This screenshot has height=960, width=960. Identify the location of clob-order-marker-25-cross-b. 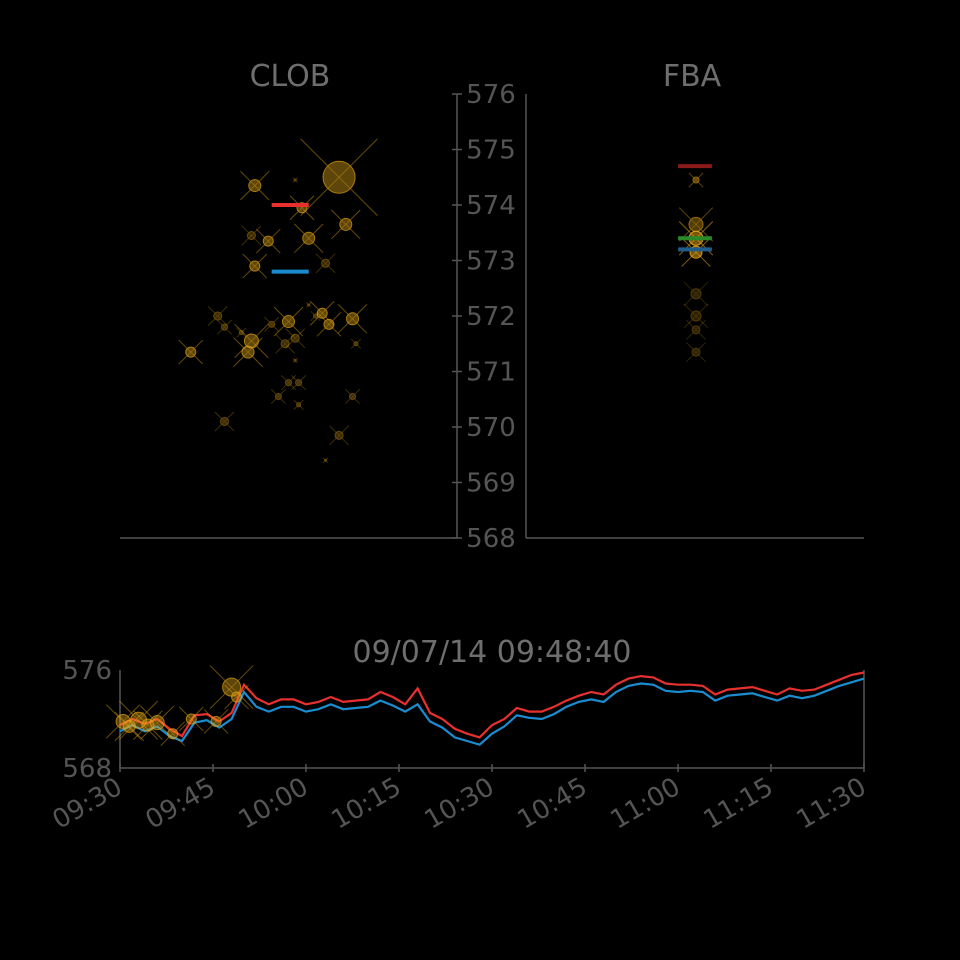
(308, 305).